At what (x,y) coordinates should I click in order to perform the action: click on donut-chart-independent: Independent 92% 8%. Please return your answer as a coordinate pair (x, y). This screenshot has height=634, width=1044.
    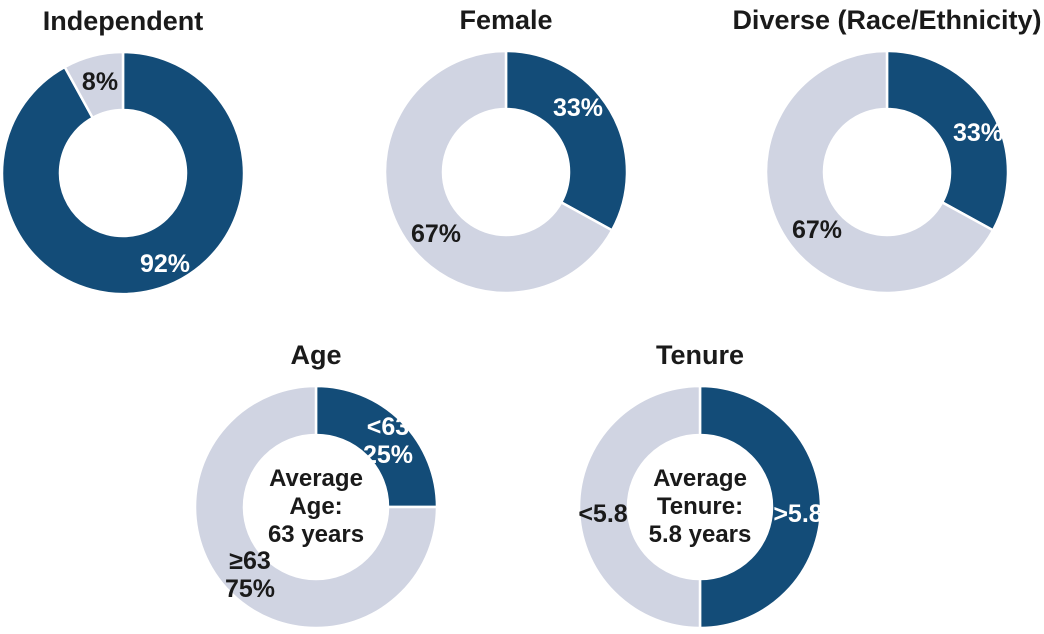
    Looking at the image, I should click on (123, 151).